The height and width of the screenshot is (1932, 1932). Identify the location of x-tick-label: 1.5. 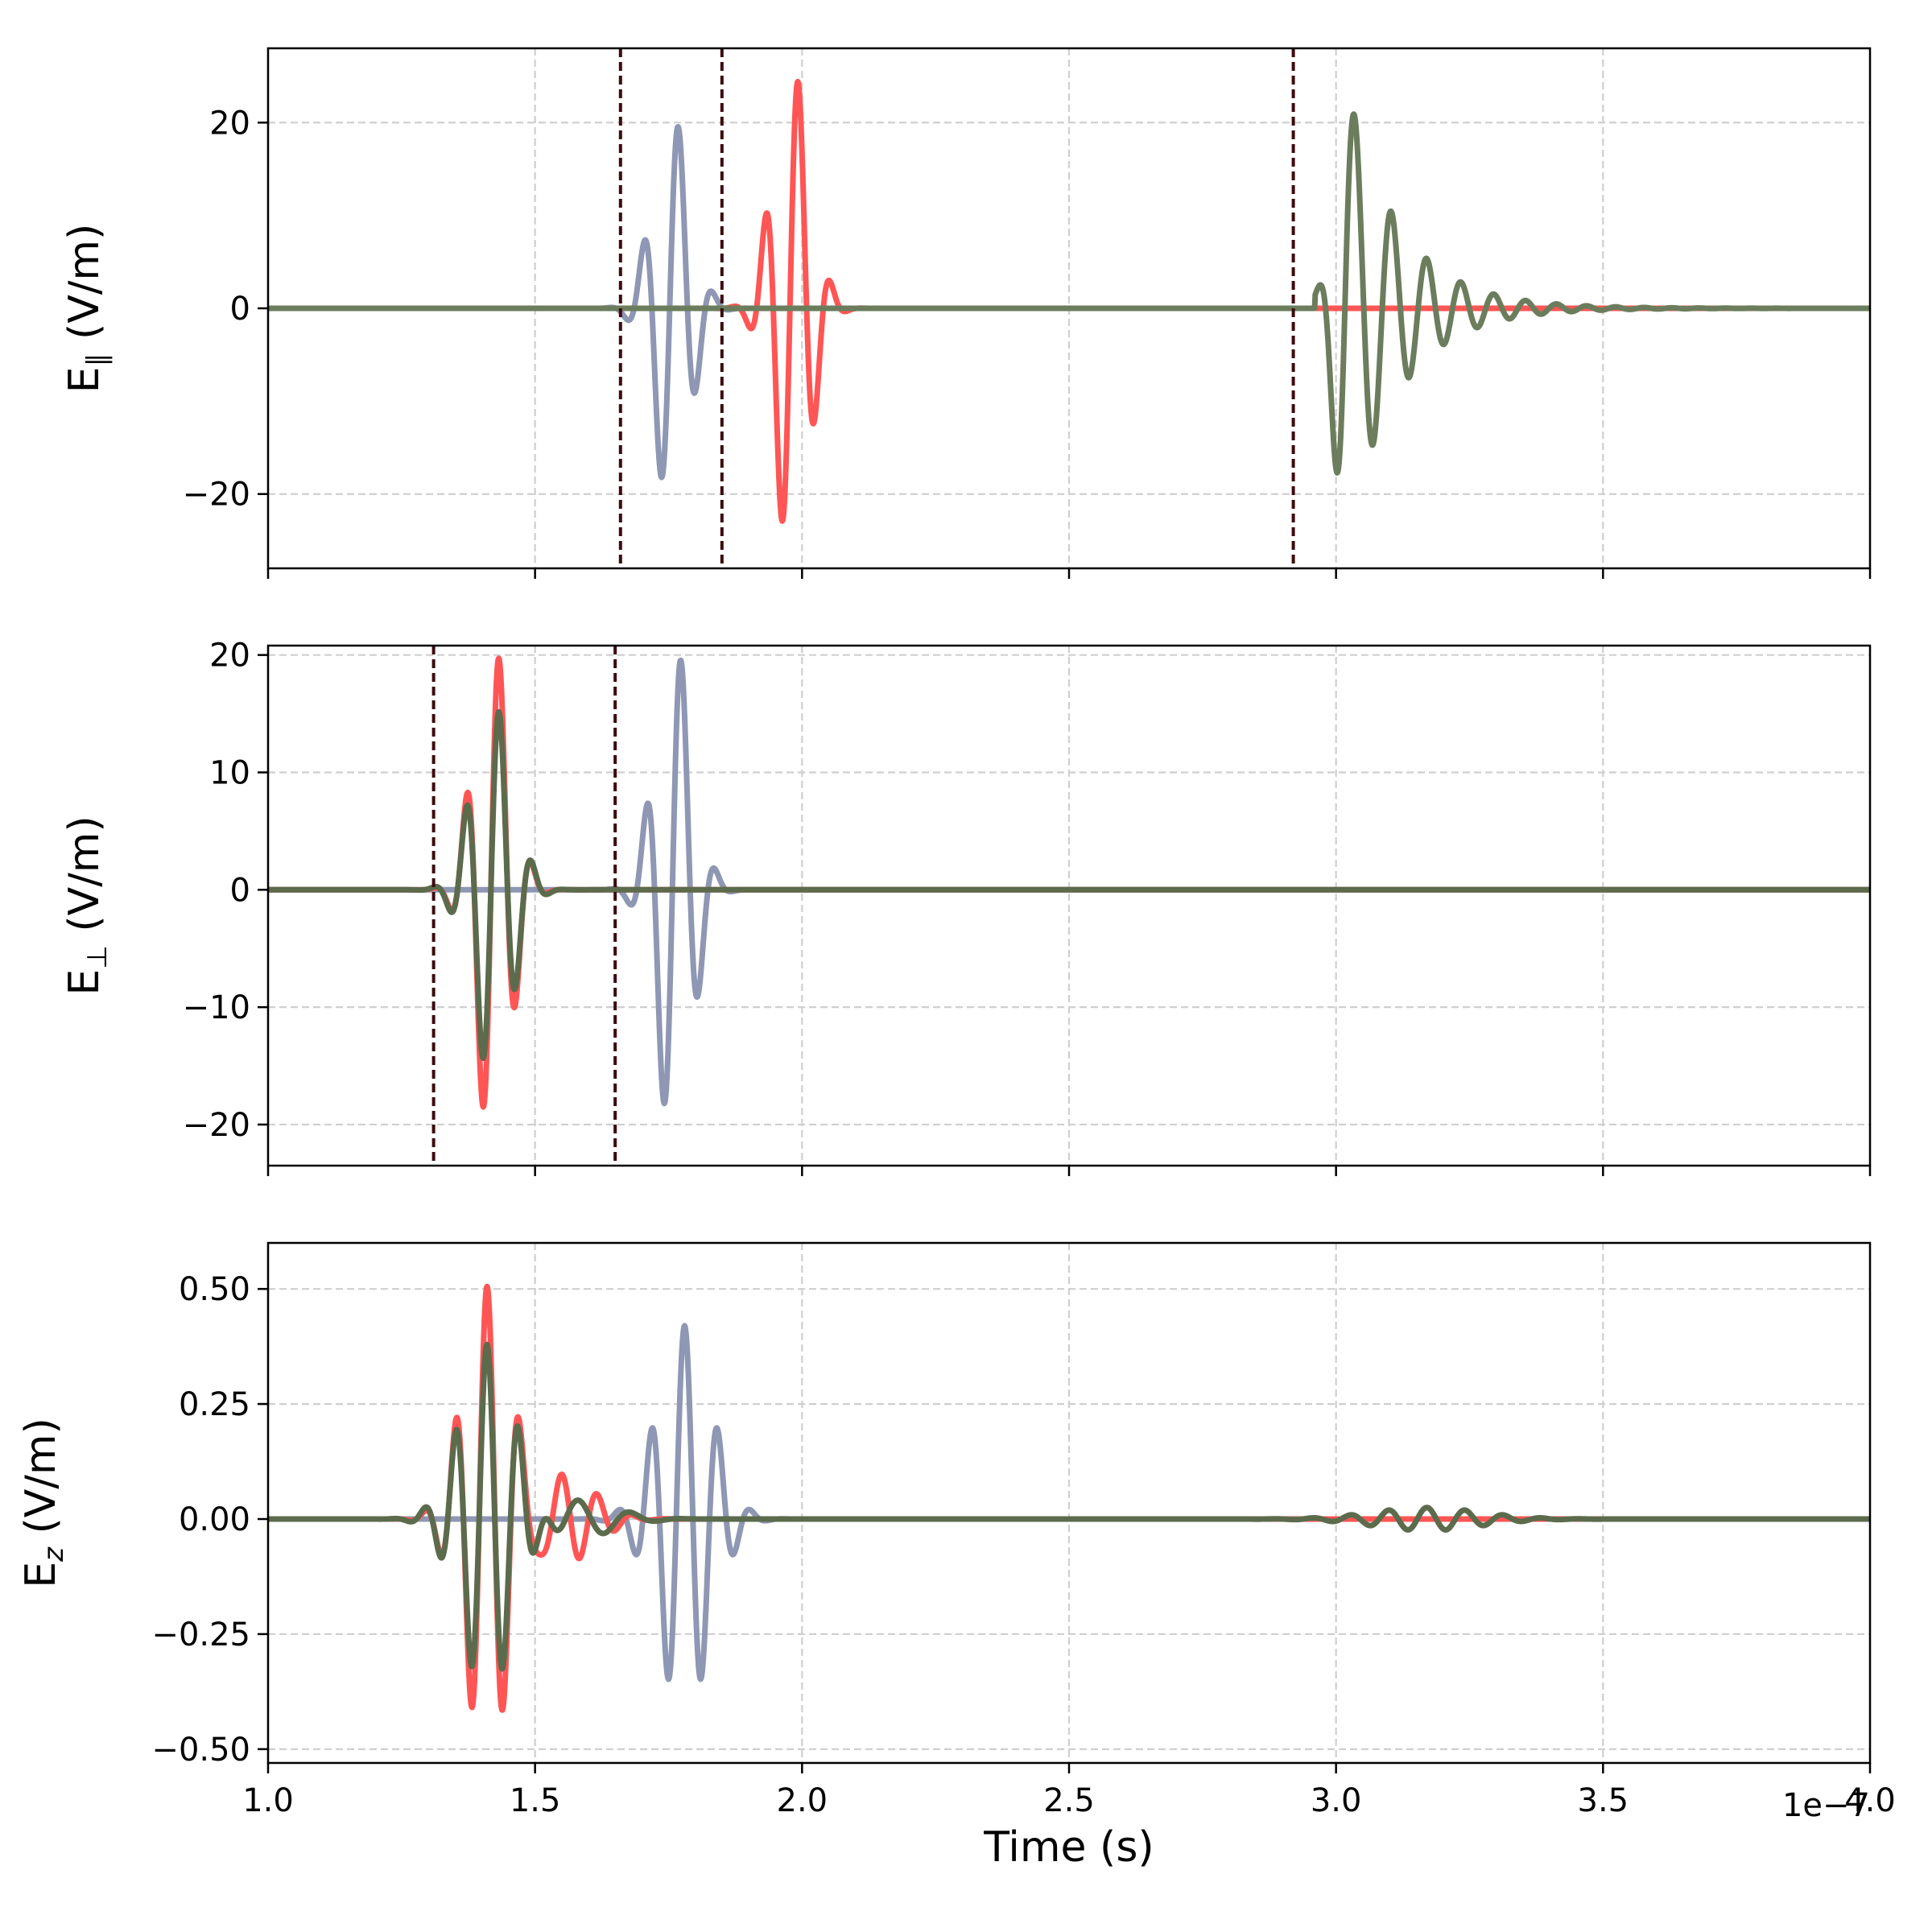
(535, 1800).